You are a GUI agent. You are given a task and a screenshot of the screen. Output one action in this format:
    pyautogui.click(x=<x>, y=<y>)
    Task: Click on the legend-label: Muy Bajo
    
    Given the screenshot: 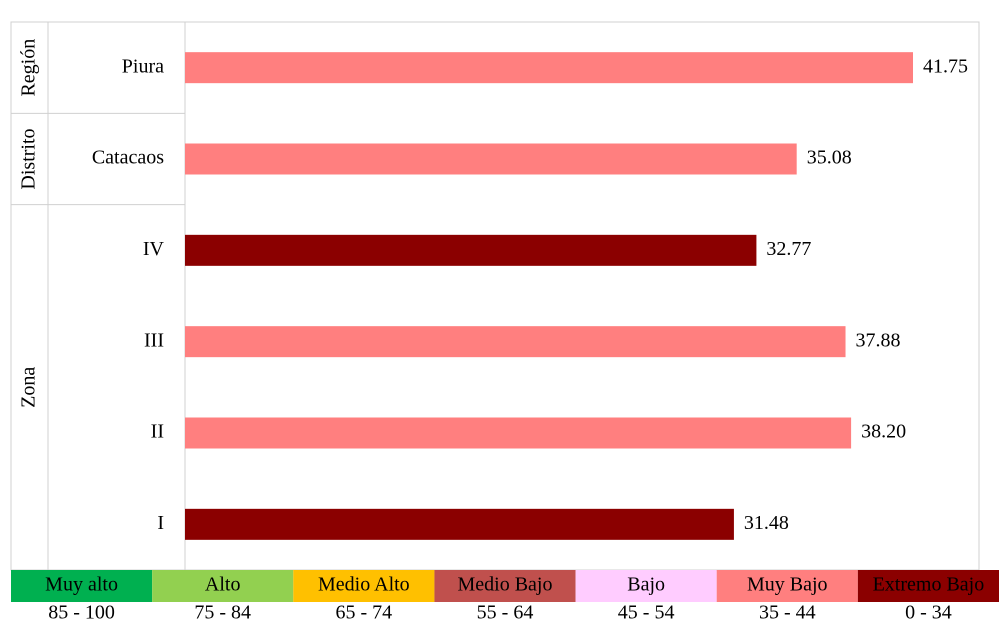 What is the action you would take?
    pyautogui.click(x=787, y=585)
    